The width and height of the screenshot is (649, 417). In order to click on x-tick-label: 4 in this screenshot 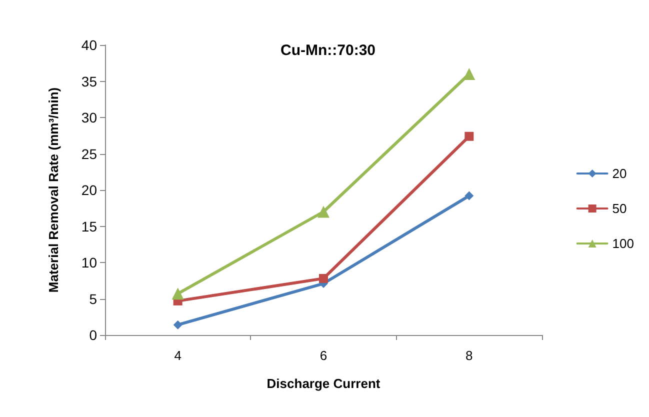, I will do `click(178, 355)`.